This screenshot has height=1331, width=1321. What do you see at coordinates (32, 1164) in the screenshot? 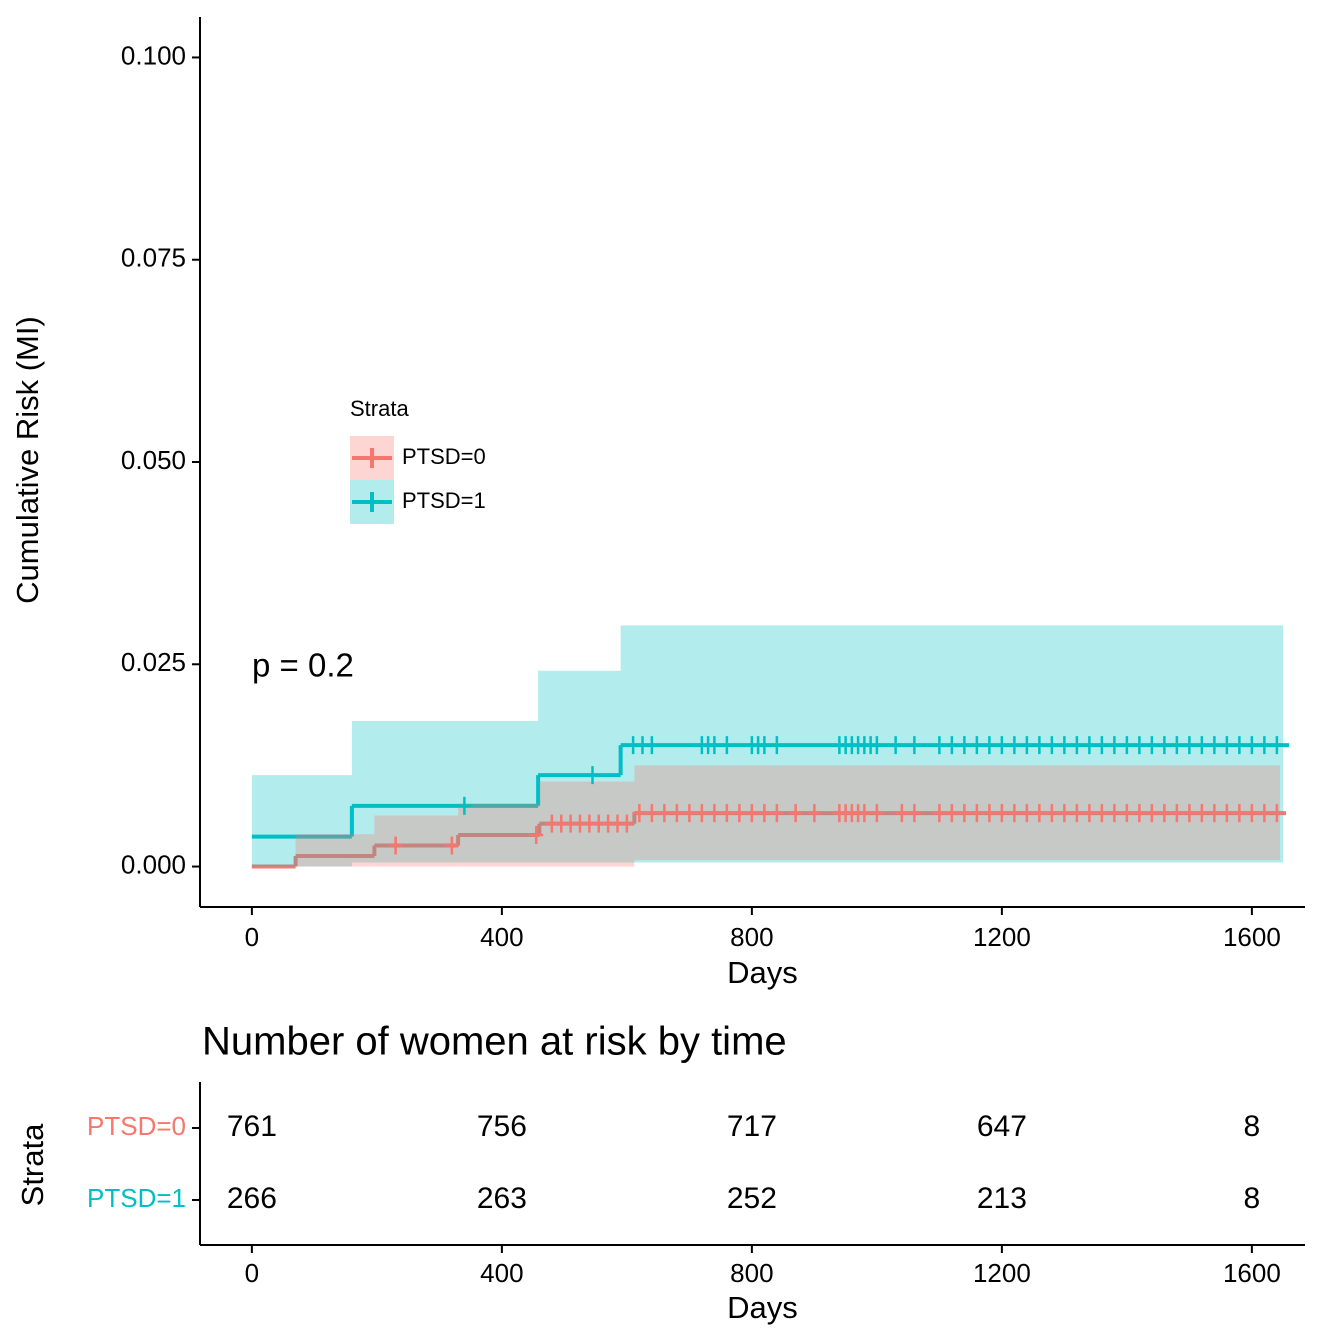
I see `y-axis-title: Strata` at bounding box center [32, 1164].